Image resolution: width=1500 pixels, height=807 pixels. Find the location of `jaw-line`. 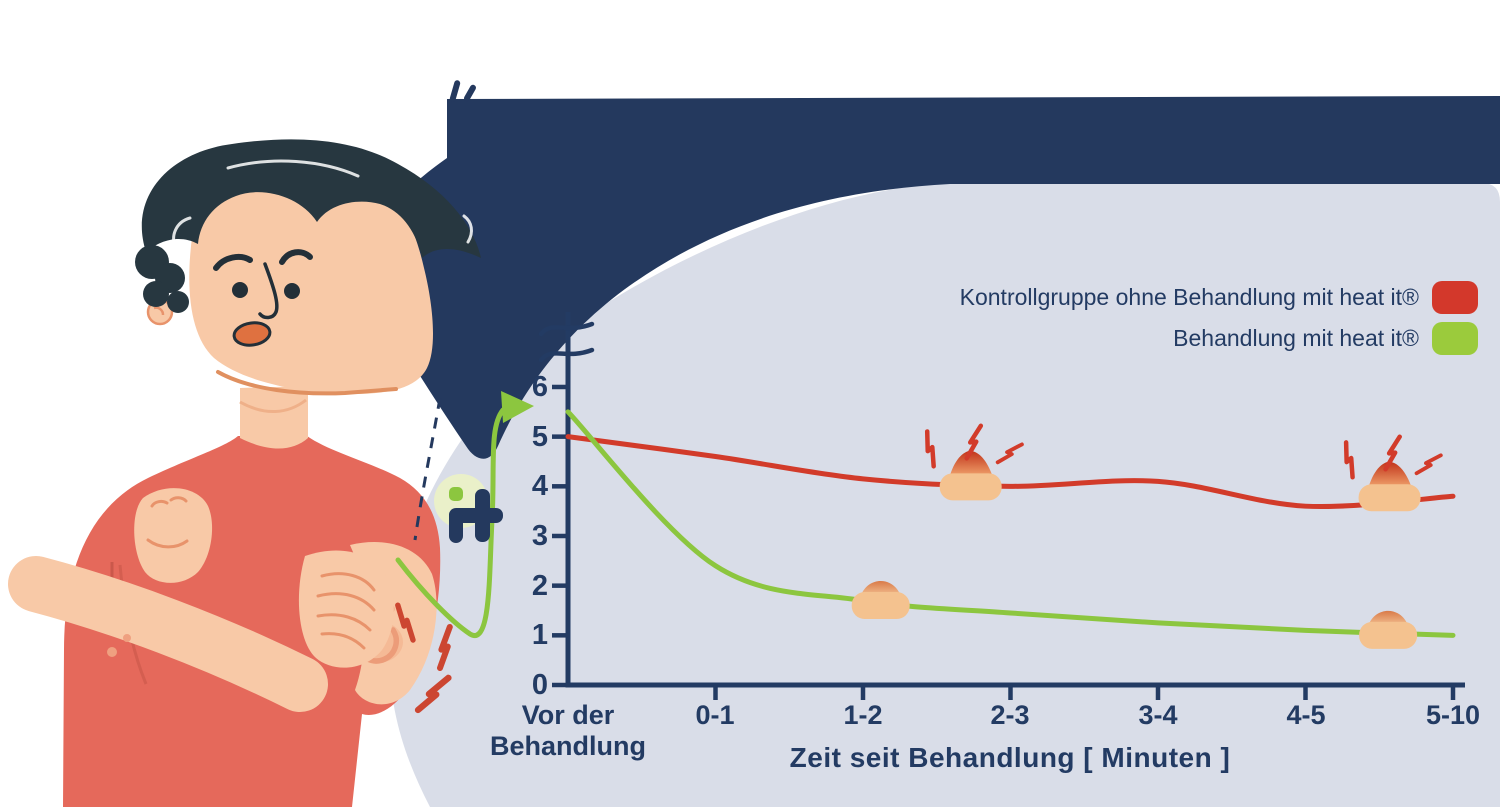

jaw-line is located at coordinates (307, 383).